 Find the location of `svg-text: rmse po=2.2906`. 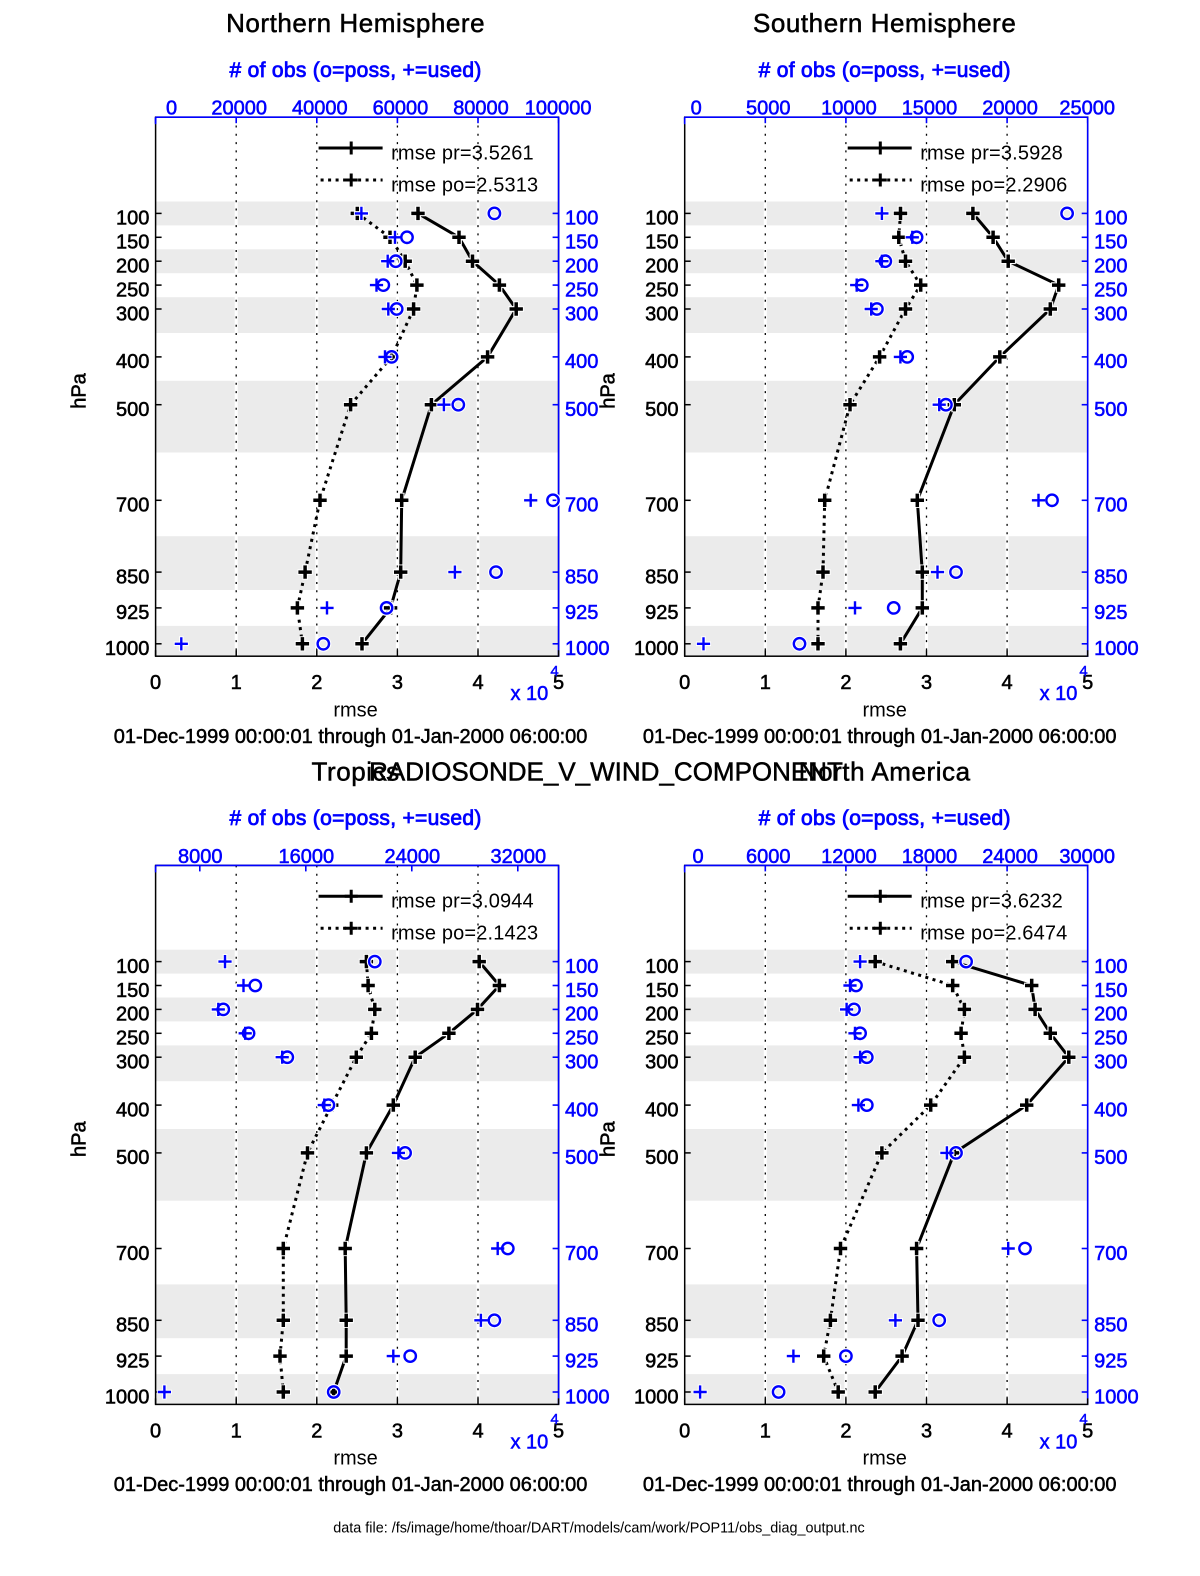

svg-text: rmse po=2.2906 is located at coordinates (993, 185).